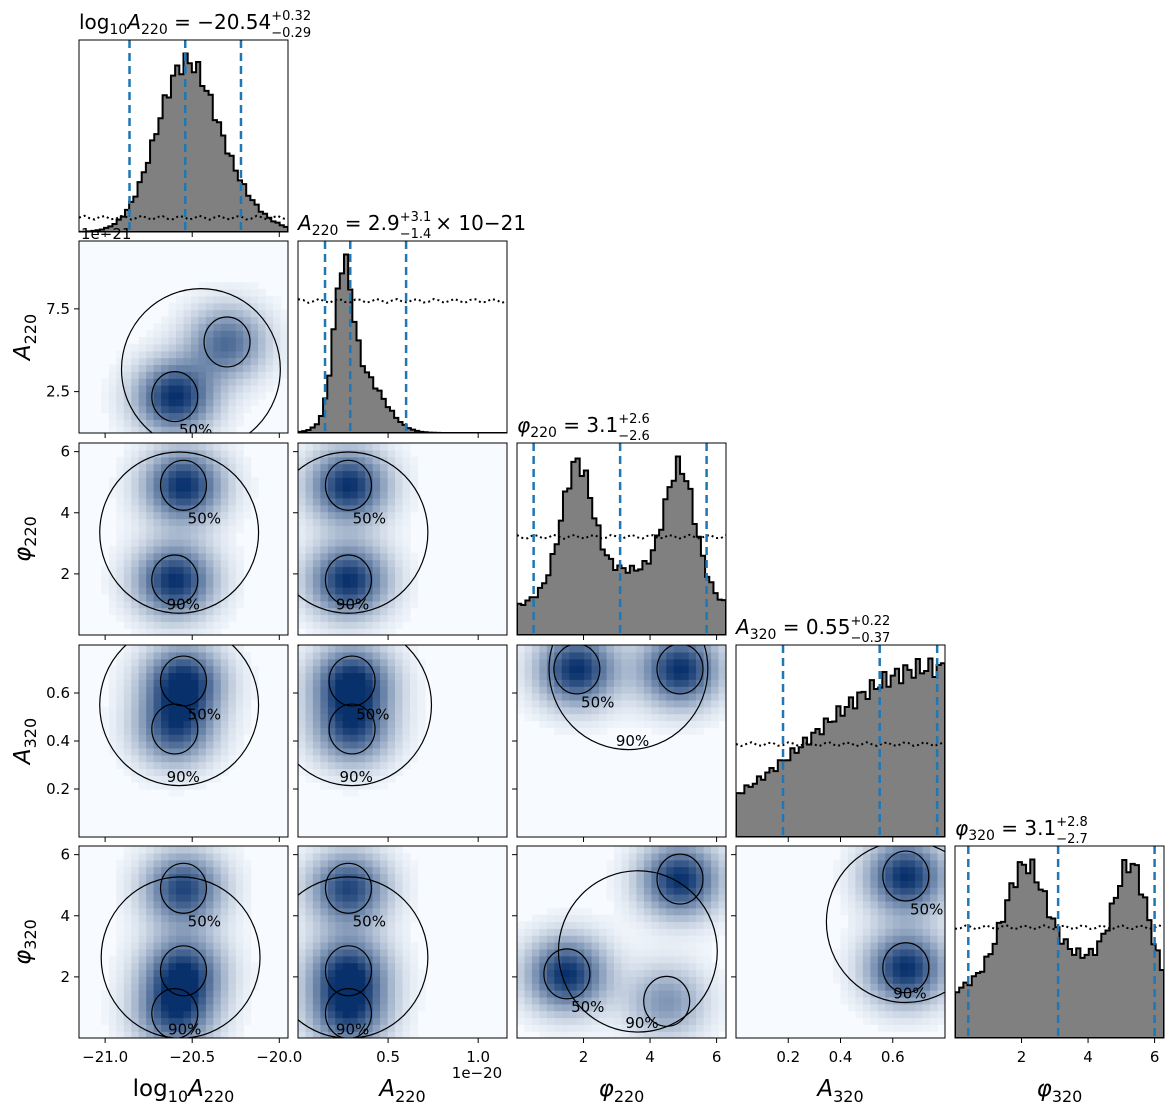 This screenshot has width=1172, height=1111. Describe the element at coordinates (763, 635) in the screenshot. I see `title-symbol-subscript: 320` at that location.